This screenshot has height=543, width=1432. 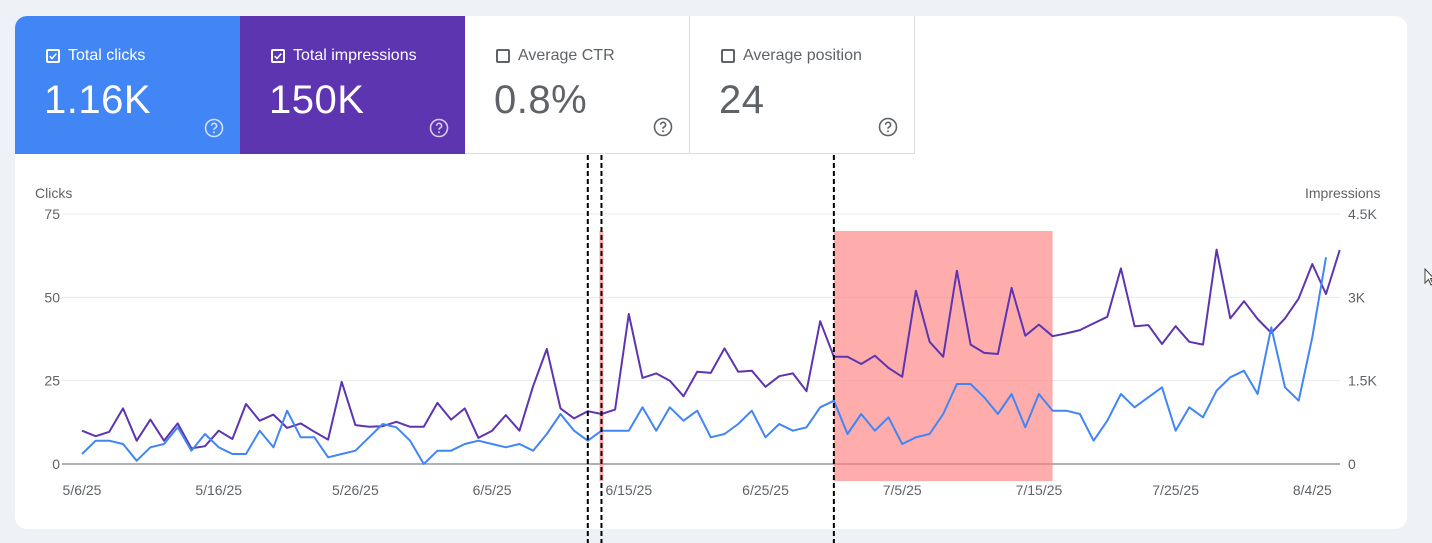 What do you see at coordinates (1343, 193) in the screenshot?
I see `y-axis-right-title: Impressions` at bounding box center [1343, 193].